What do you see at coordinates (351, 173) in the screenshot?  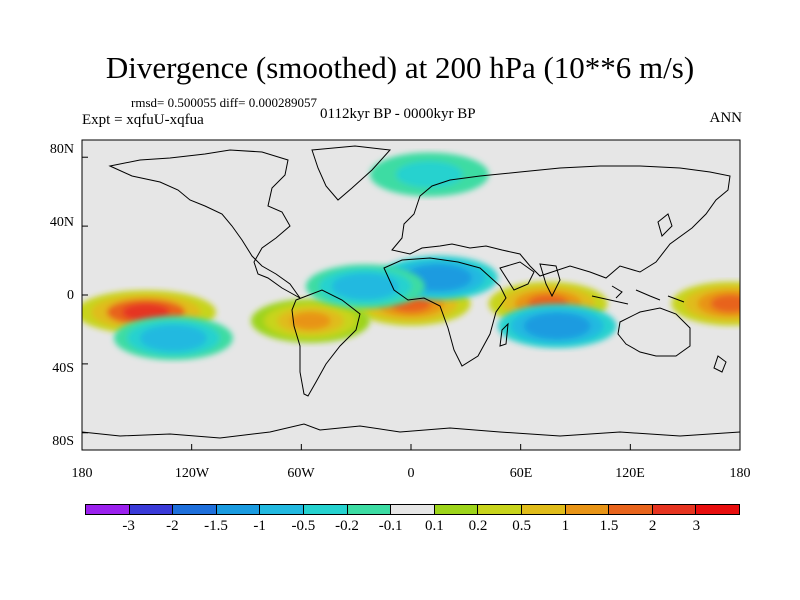 I see `coastline-greenland` at bounding box center [351, 173].